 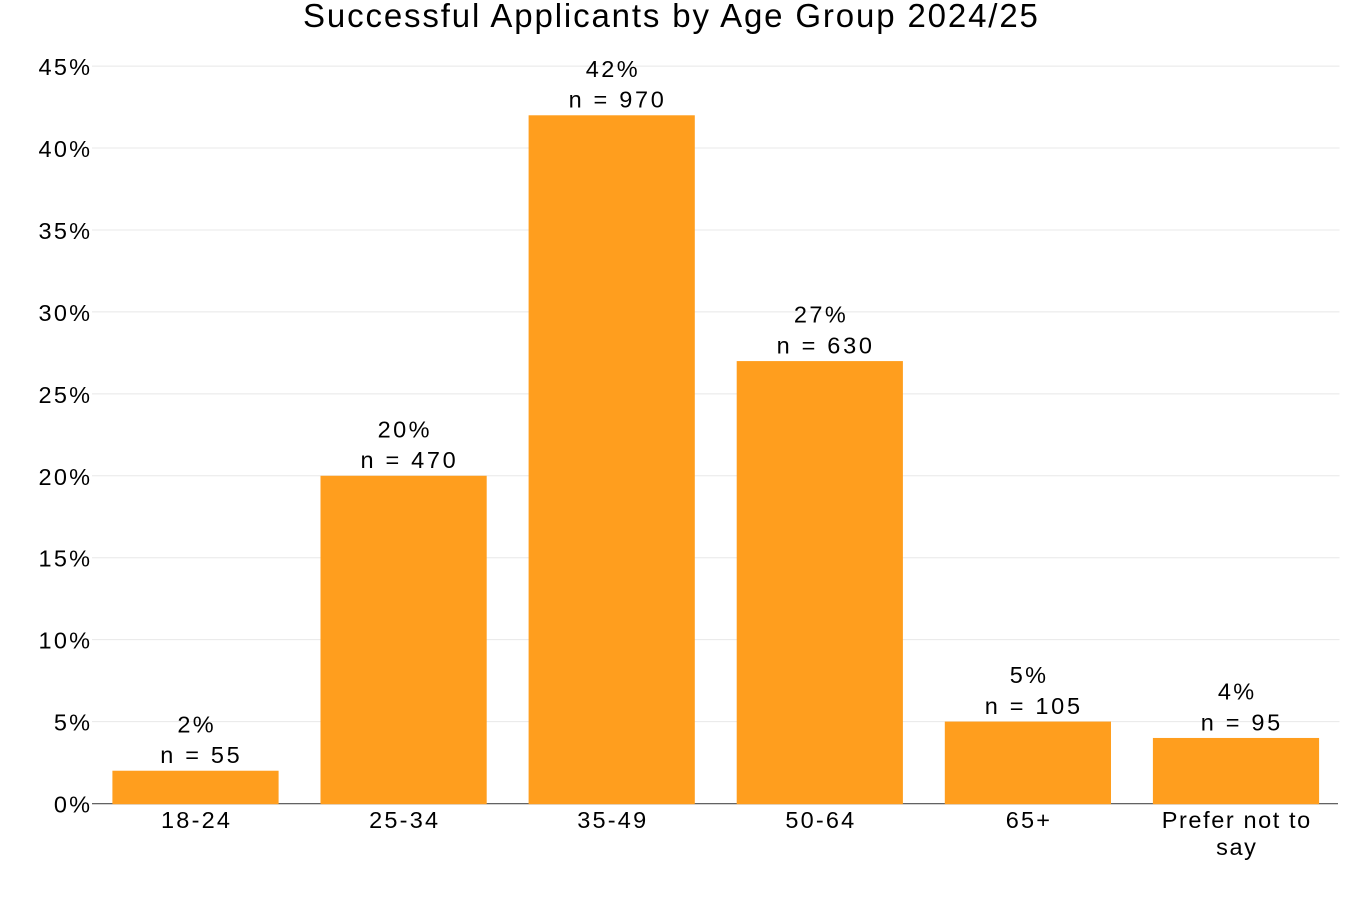 I want to click on svg-text: say, so click(x=1236, y=847).